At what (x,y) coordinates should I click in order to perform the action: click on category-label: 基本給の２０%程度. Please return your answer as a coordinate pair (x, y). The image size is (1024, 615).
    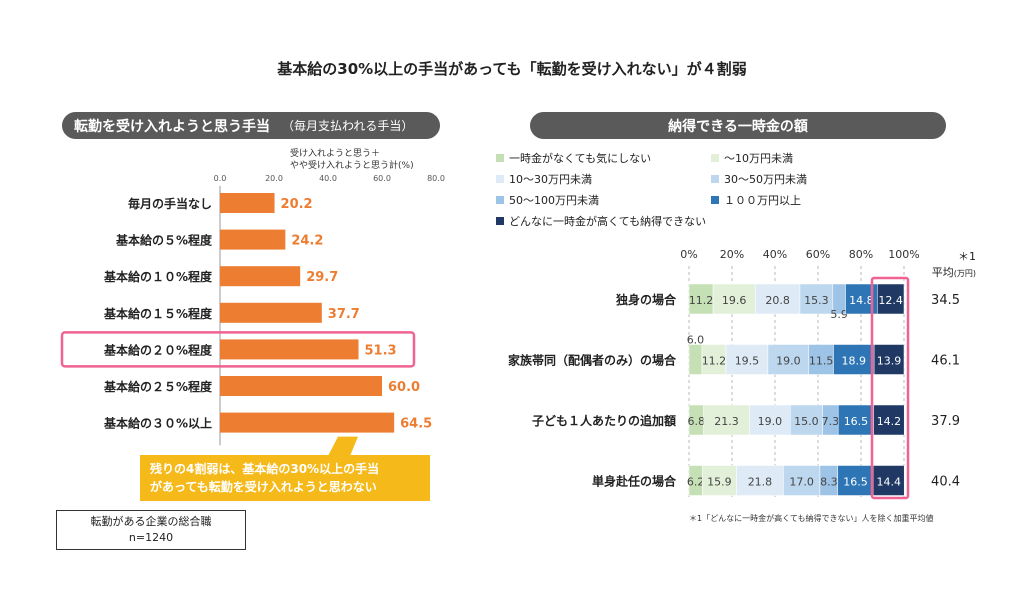
    Looking at the image, I should click on (158, 349).